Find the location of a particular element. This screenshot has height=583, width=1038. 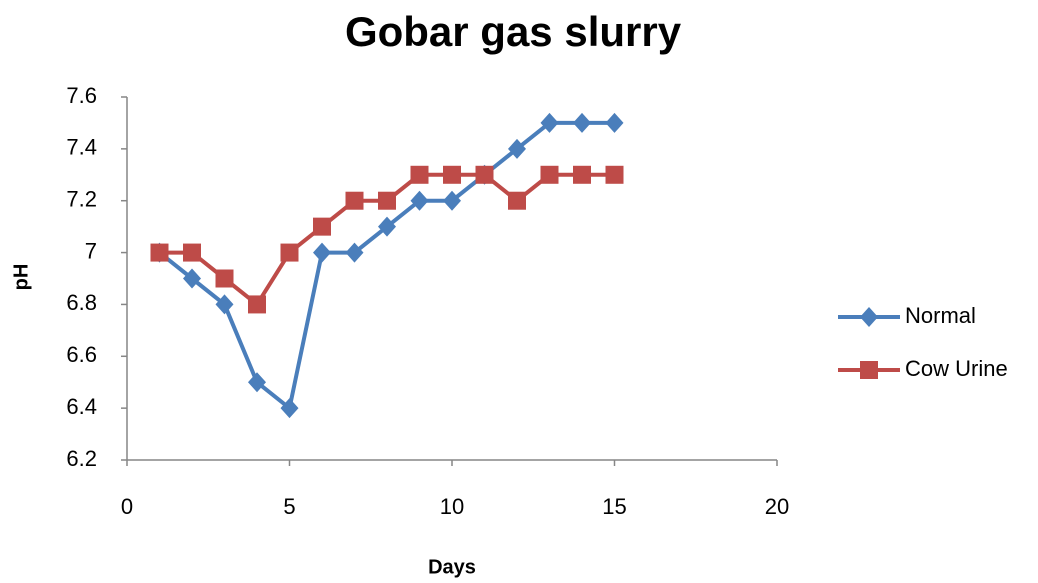

x-tick-label: 20 is located at coordinates (777, 506).